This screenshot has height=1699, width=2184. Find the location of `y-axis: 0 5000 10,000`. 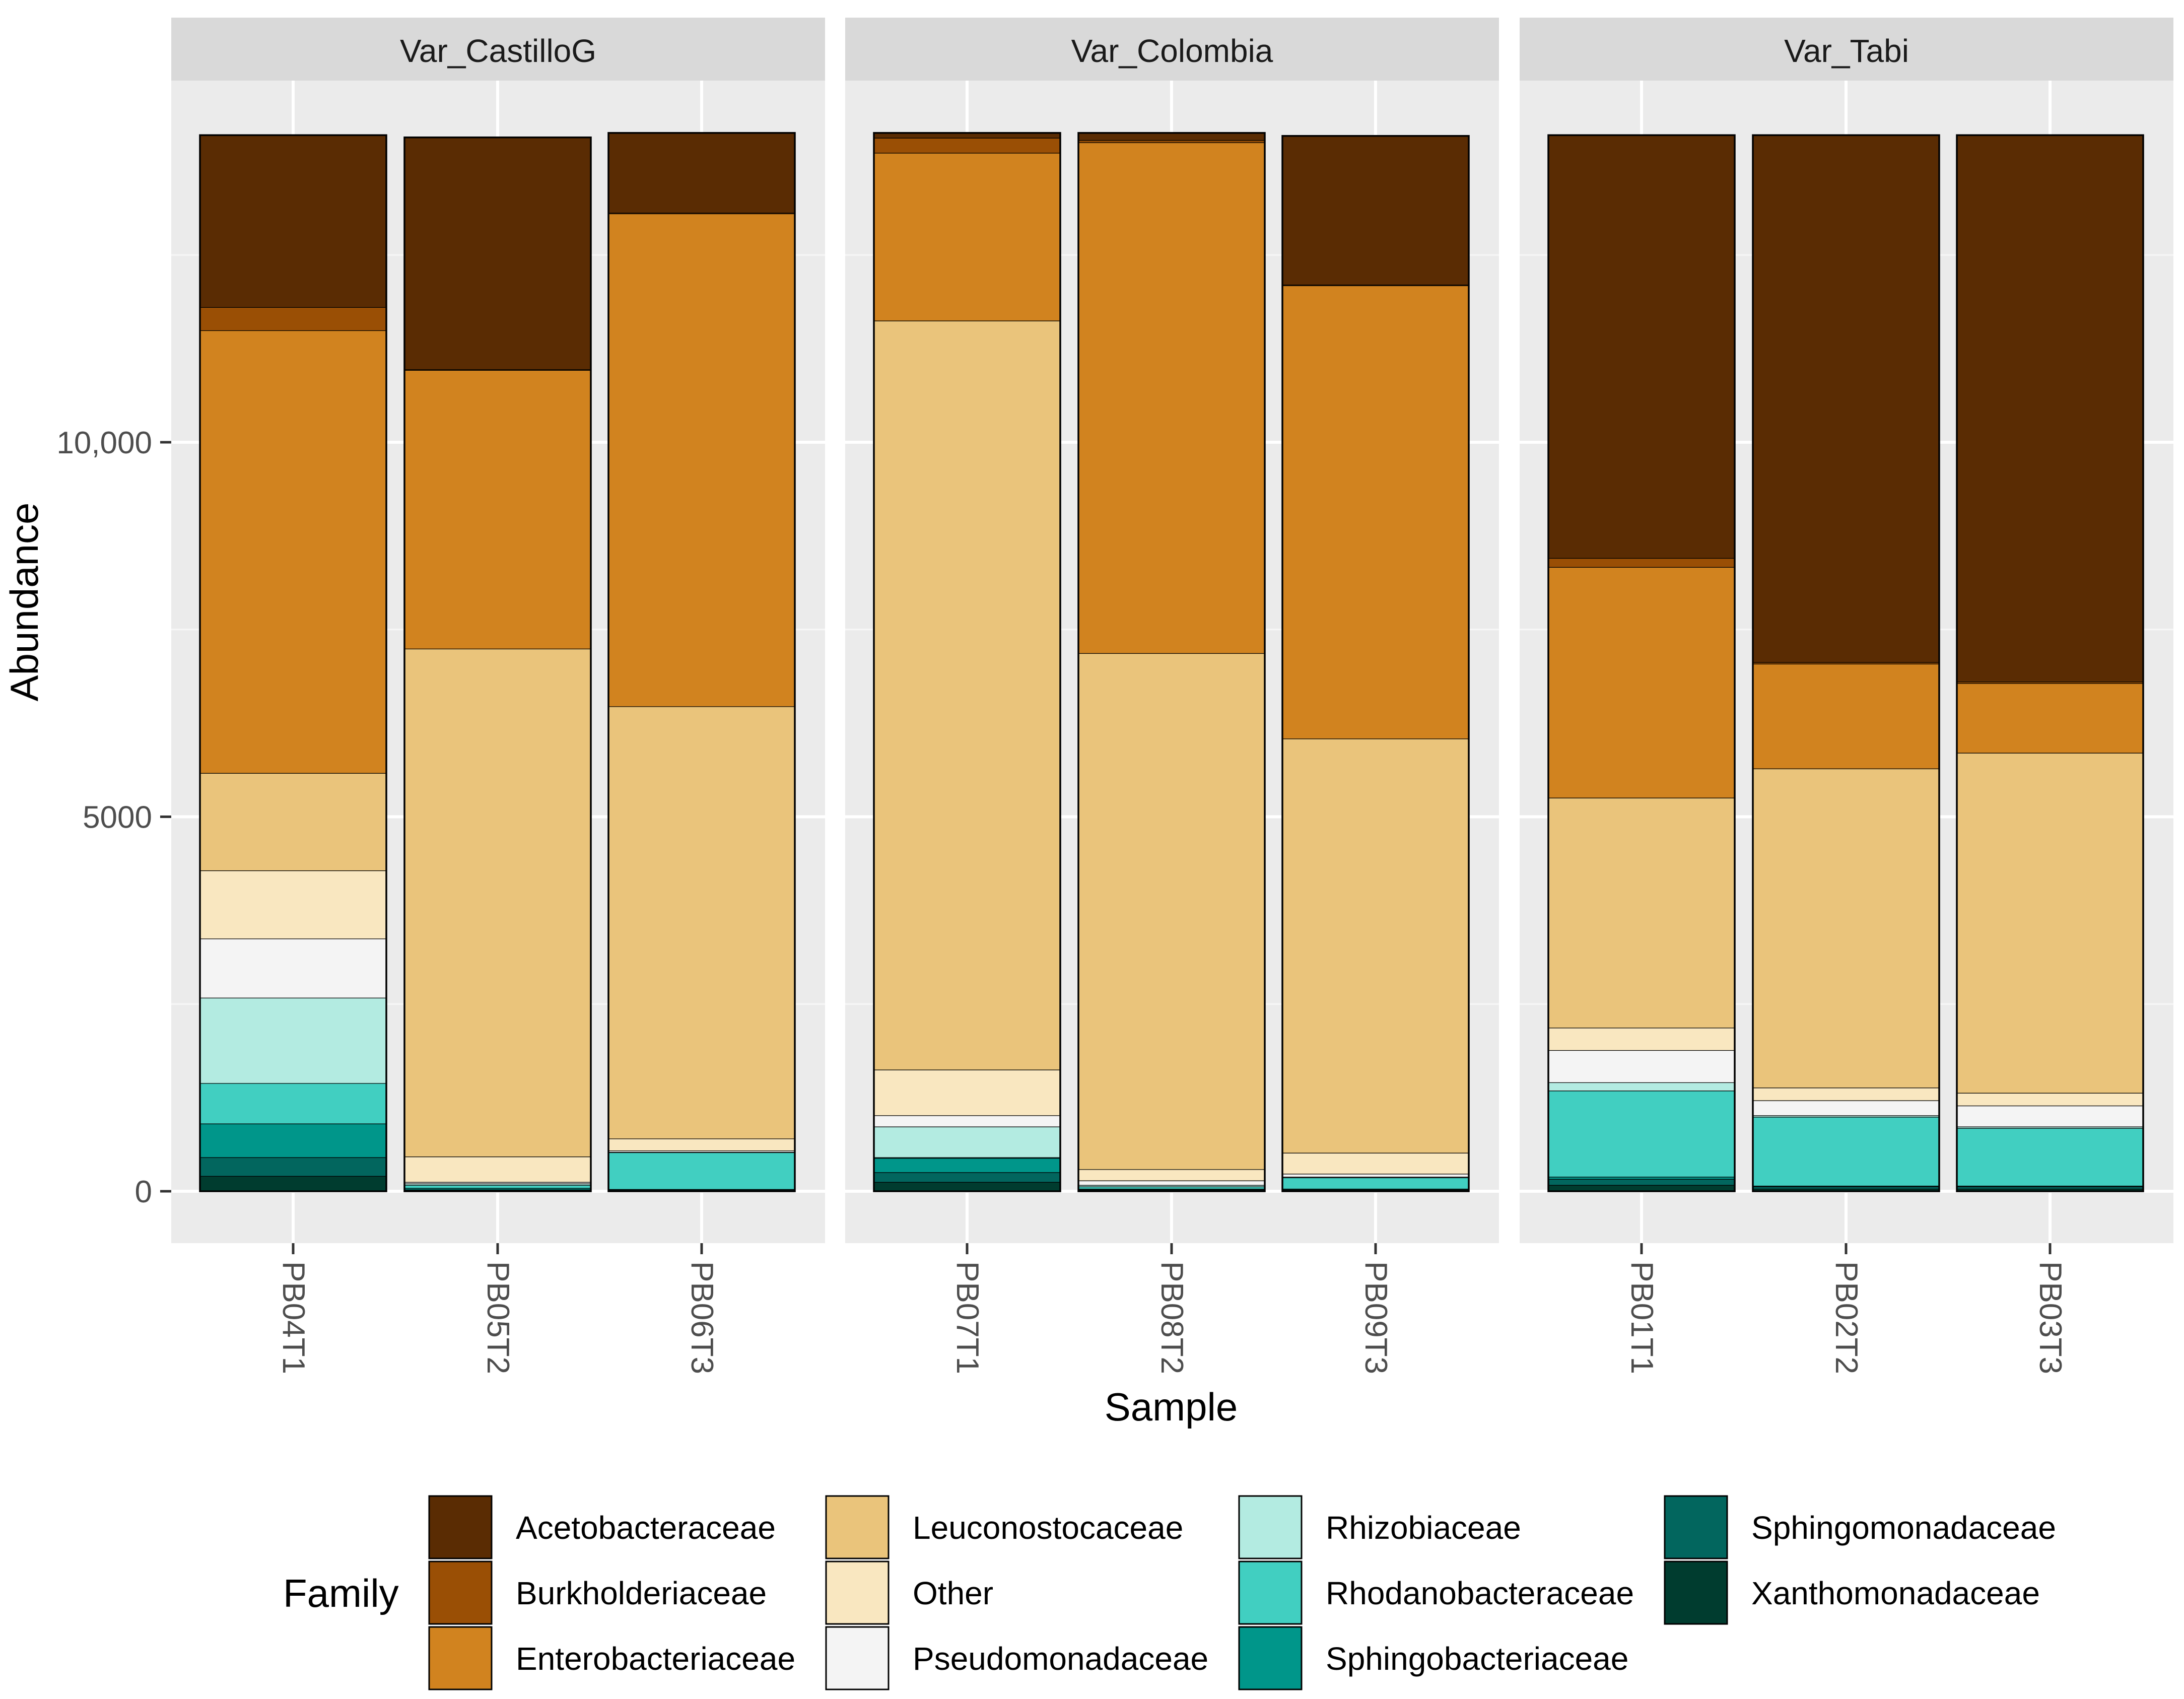

y-axis: 0 5000 10,000 is located at coordinates (113, 818).